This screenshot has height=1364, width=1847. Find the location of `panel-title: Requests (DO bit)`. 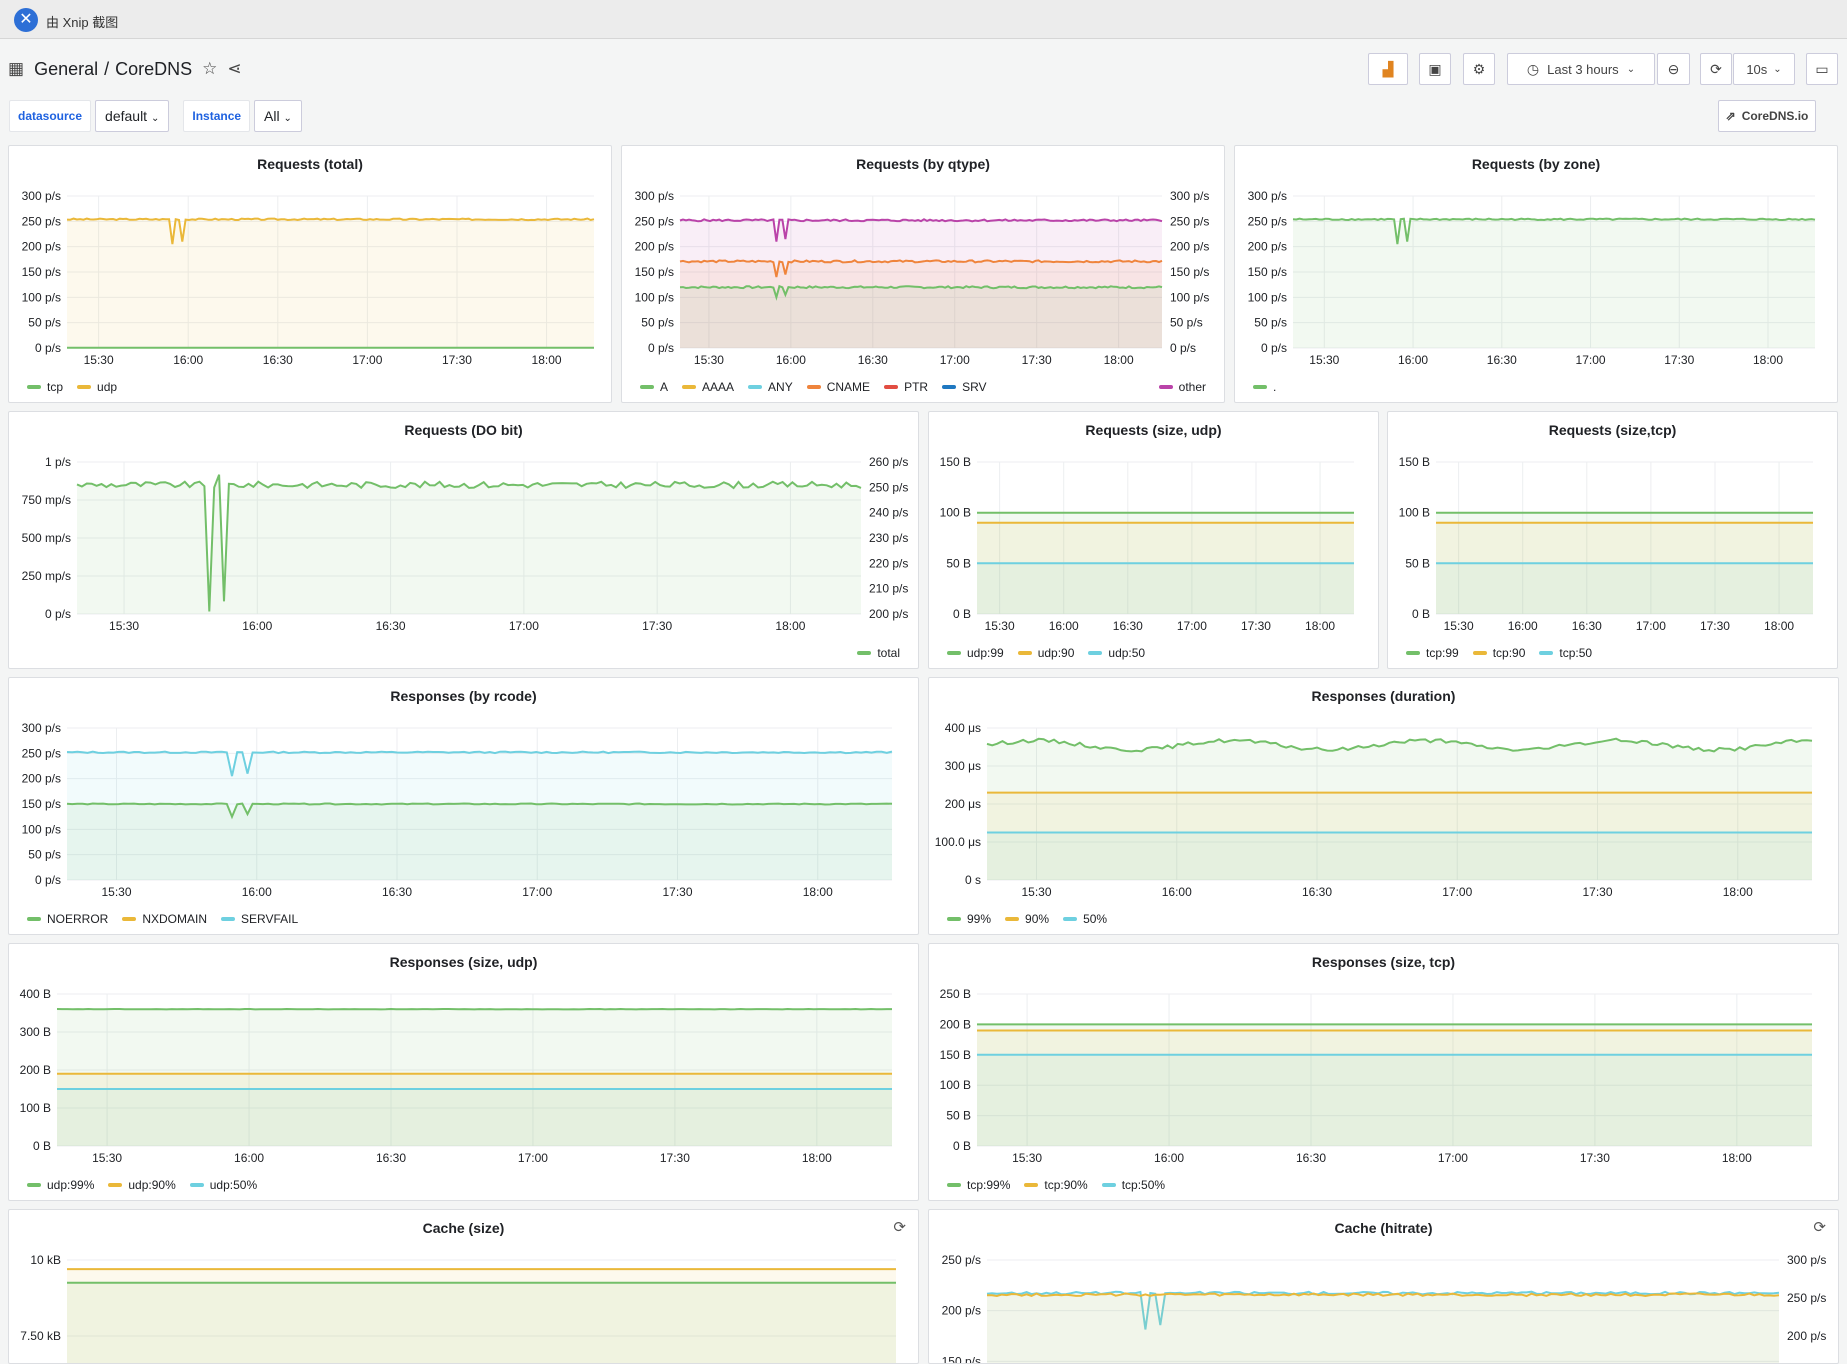

panel-title: Requests (DO bit) is located at coordinates (463, 430).